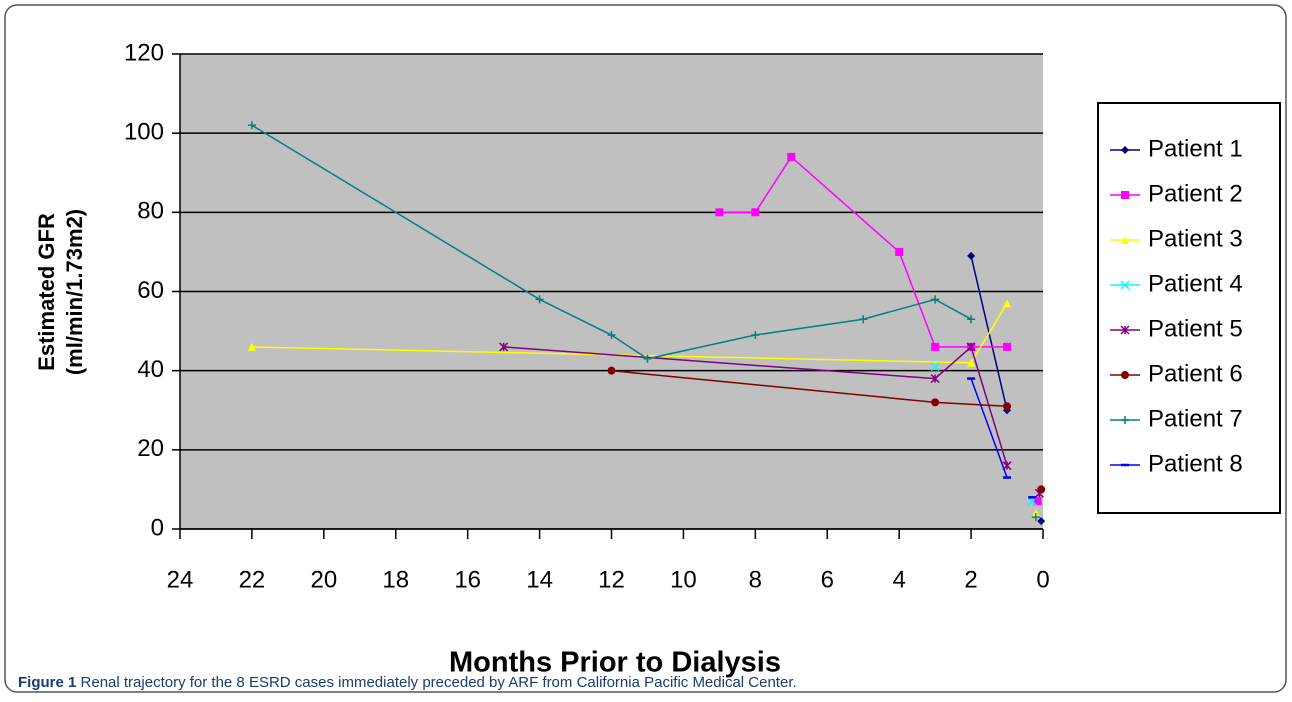 Image resolution: width=1292 pixels, height=702 pixels. I want to click on legend-label: Patient 2, so click(1195, 193).